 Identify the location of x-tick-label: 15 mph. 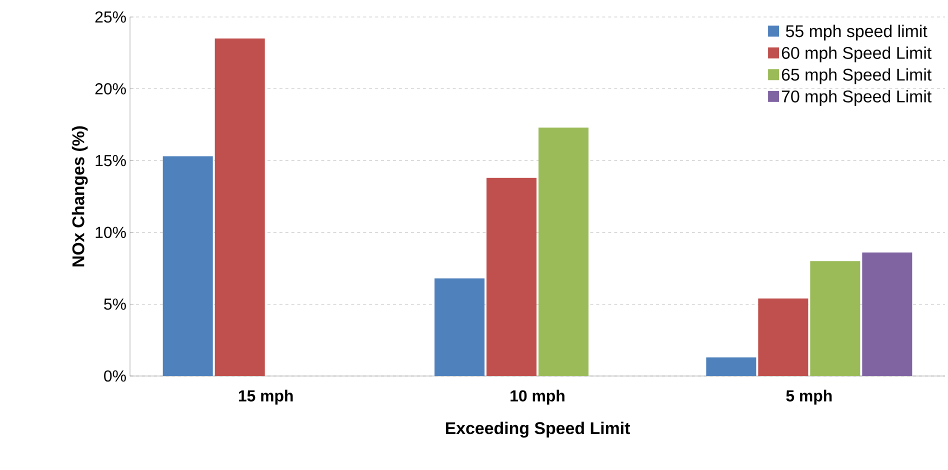
(265, 397).